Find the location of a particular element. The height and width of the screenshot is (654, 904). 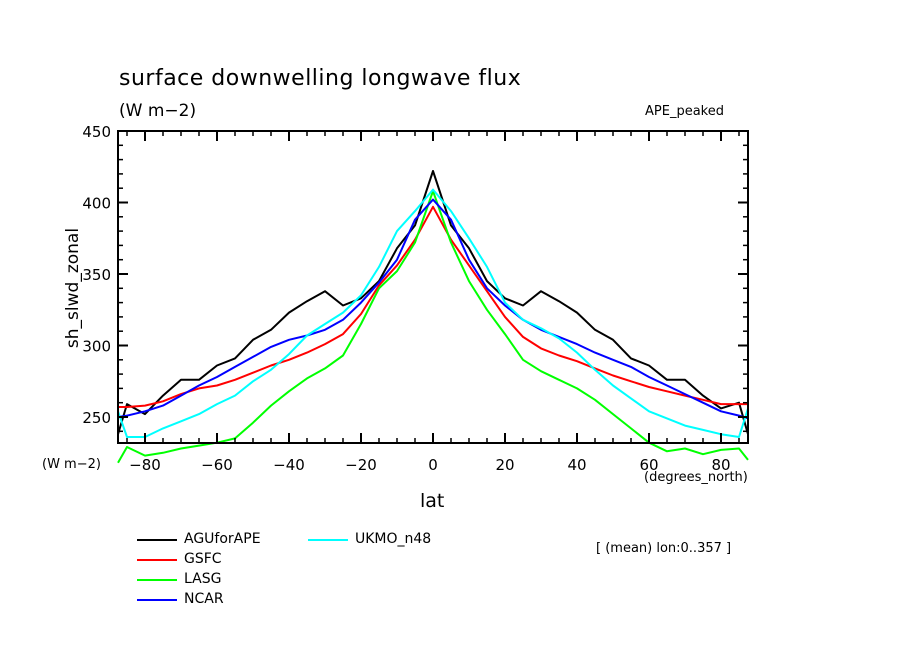

y-tick-label: 400 is located at coordinates (96, 204).